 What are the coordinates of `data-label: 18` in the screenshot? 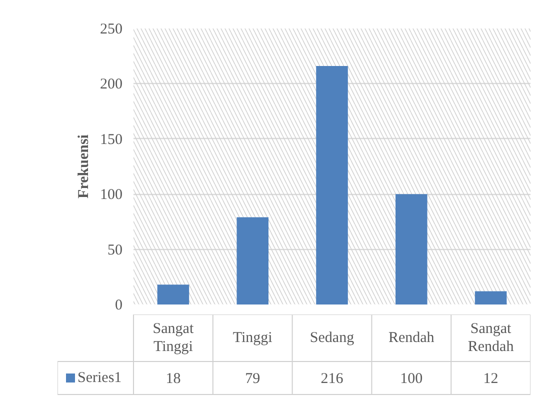 It's located at (173, 379).